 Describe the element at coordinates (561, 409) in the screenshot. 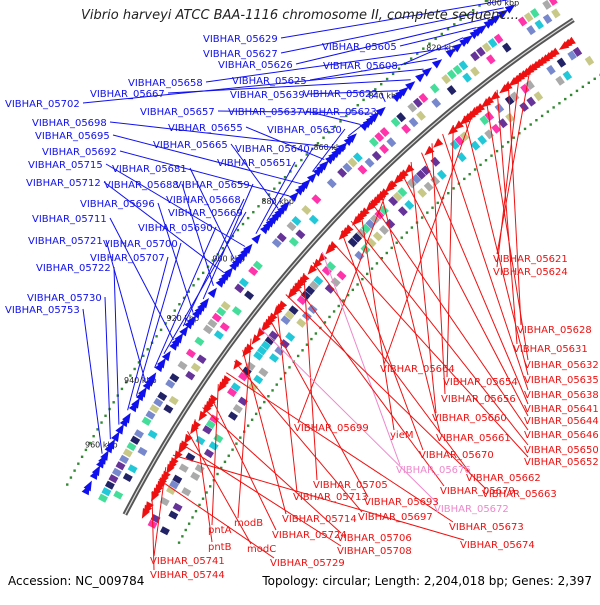

I see `reverse-gene-label: VIBHAR_05641` at that location.